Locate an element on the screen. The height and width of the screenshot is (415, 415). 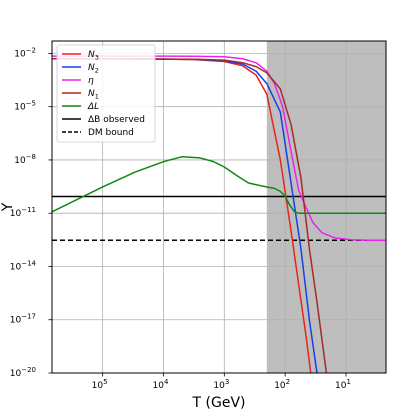
legend-label: N3 is located at coordinates (93, 56).